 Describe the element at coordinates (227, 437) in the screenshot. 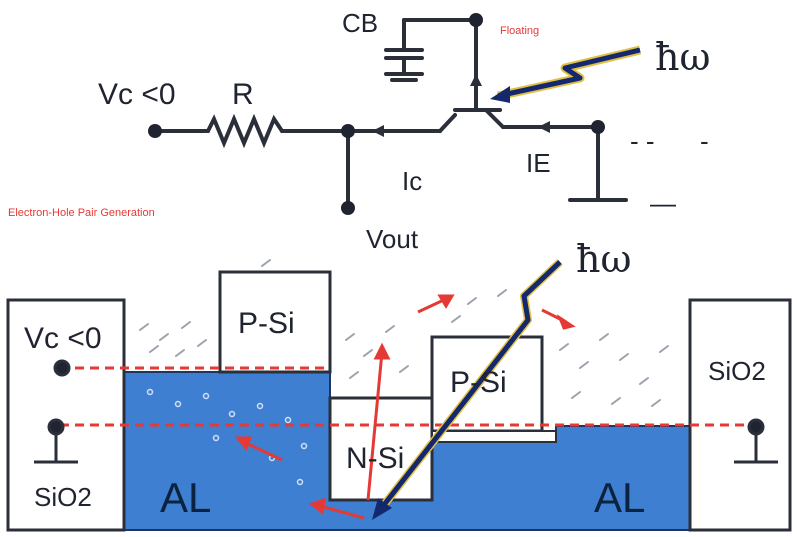

I see `holes-in-aluminum` at that location.